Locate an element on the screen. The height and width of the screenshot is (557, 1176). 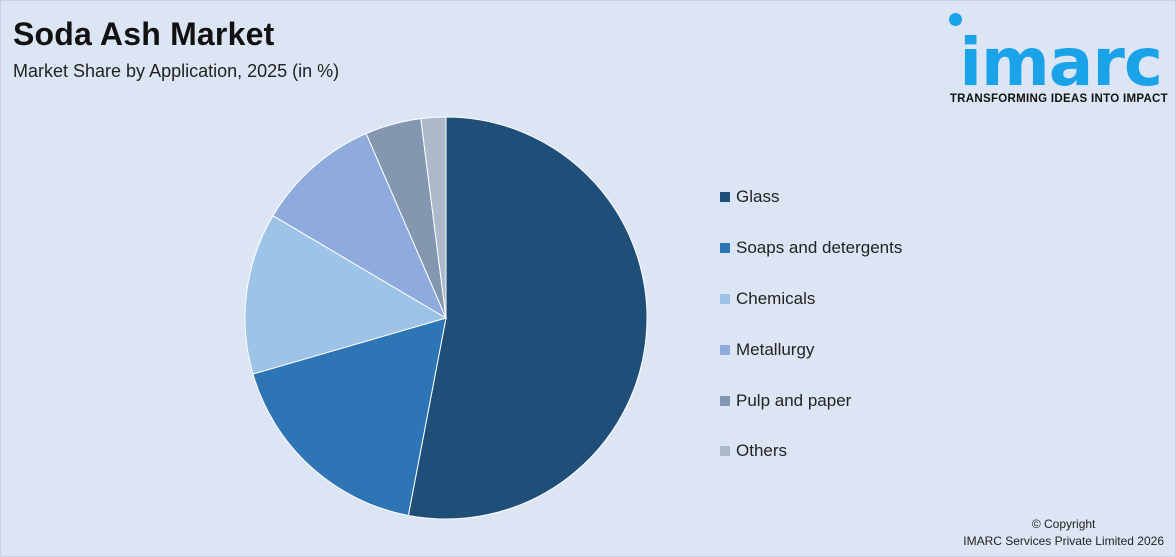
legend-label-soaps-and-detergents: Soaps and detergents is located at coordinates (819, 248).